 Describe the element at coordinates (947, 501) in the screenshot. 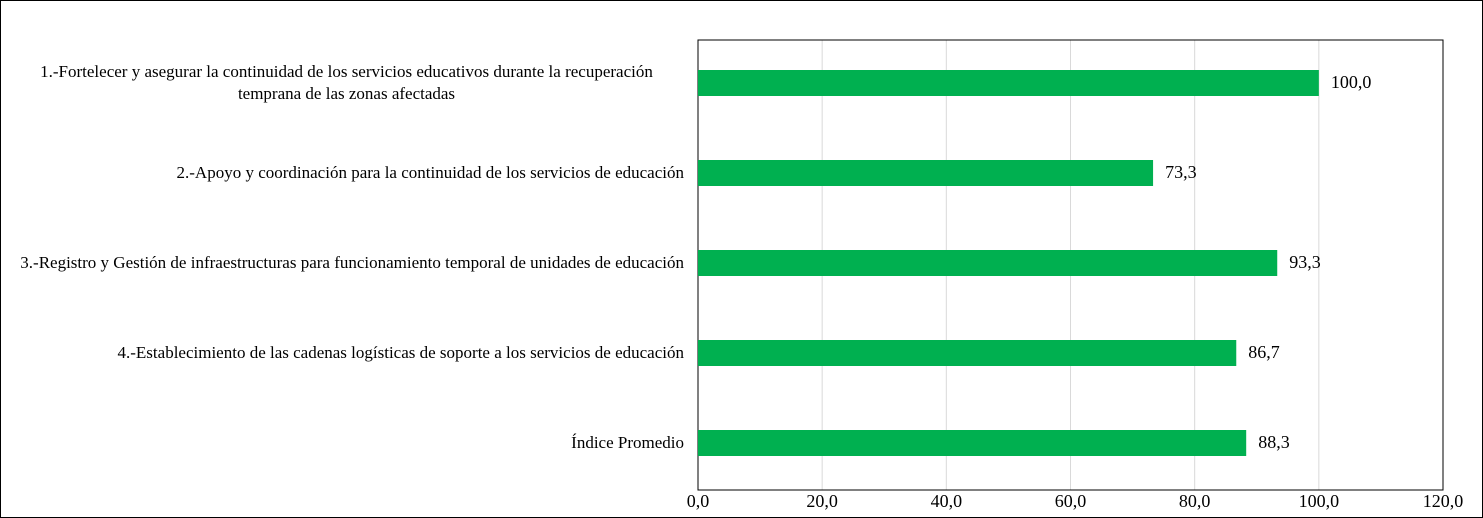

I see `x-tick-label: 40,0` at that location.